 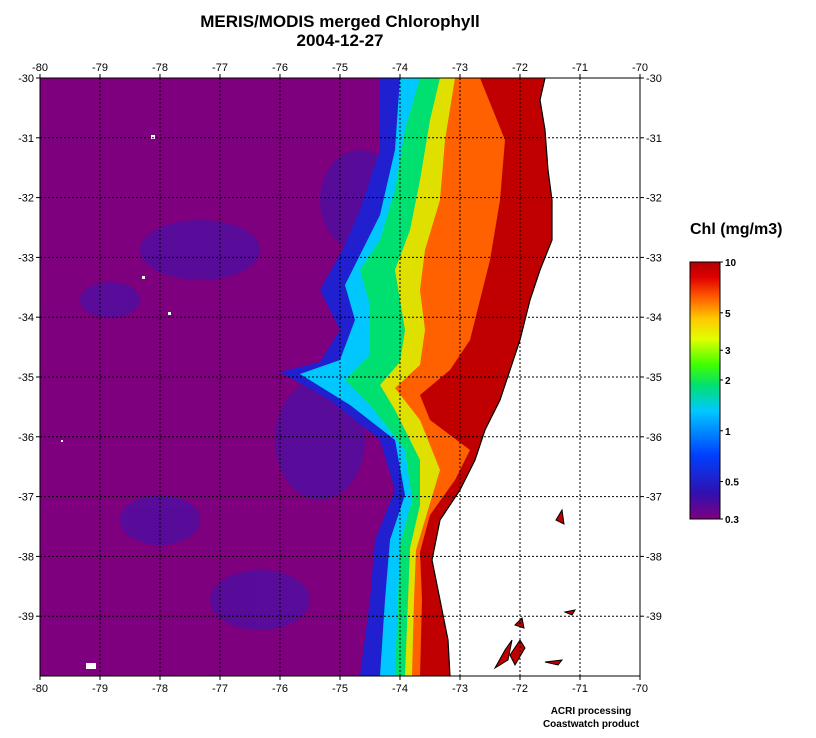 I want to click on lat-tick-label-left: -30, so click(x=26, y=79).